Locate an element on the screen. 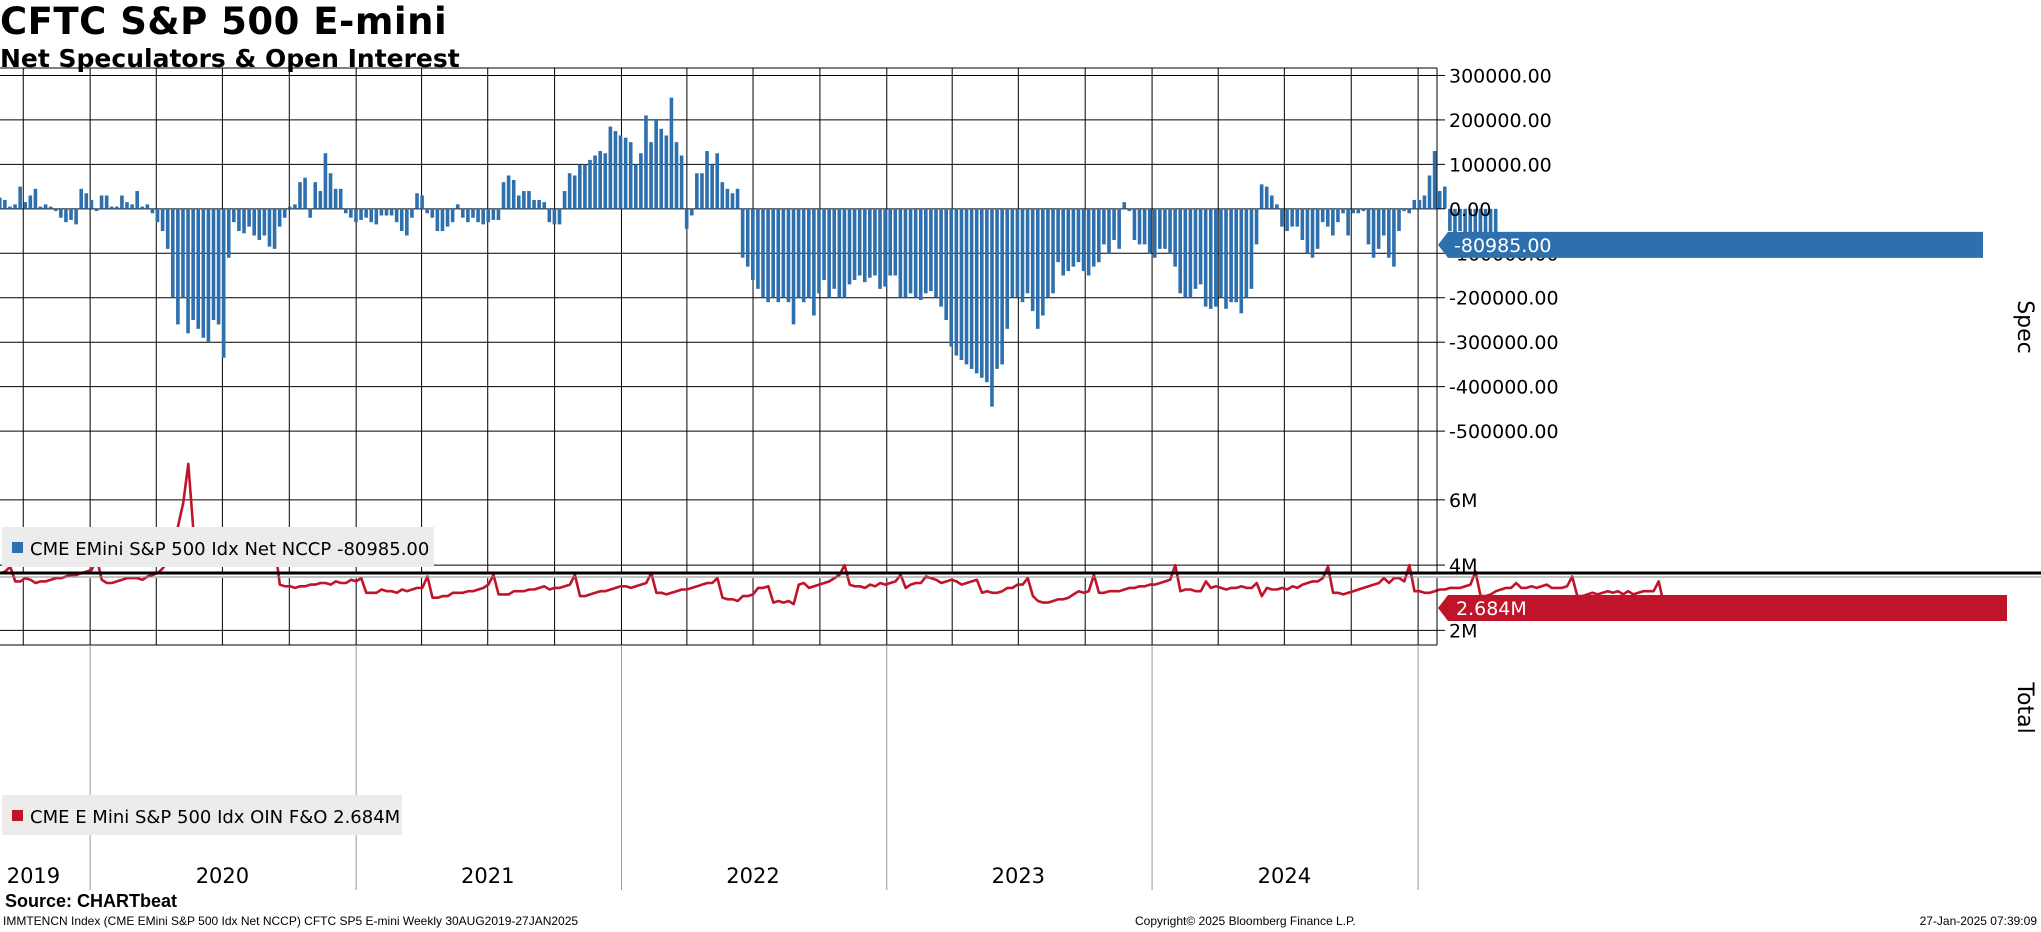  bottom-legend-box is located at coordinates (202, 815).